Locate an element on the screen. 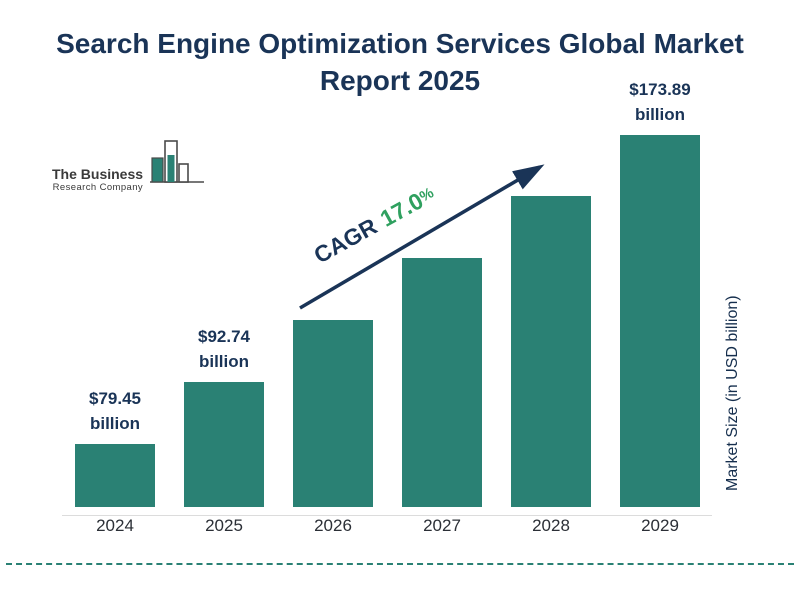 The height and width of the screenshot is (600, 800). bar-group-2027: 2027 is located at coordinates (442, 307).